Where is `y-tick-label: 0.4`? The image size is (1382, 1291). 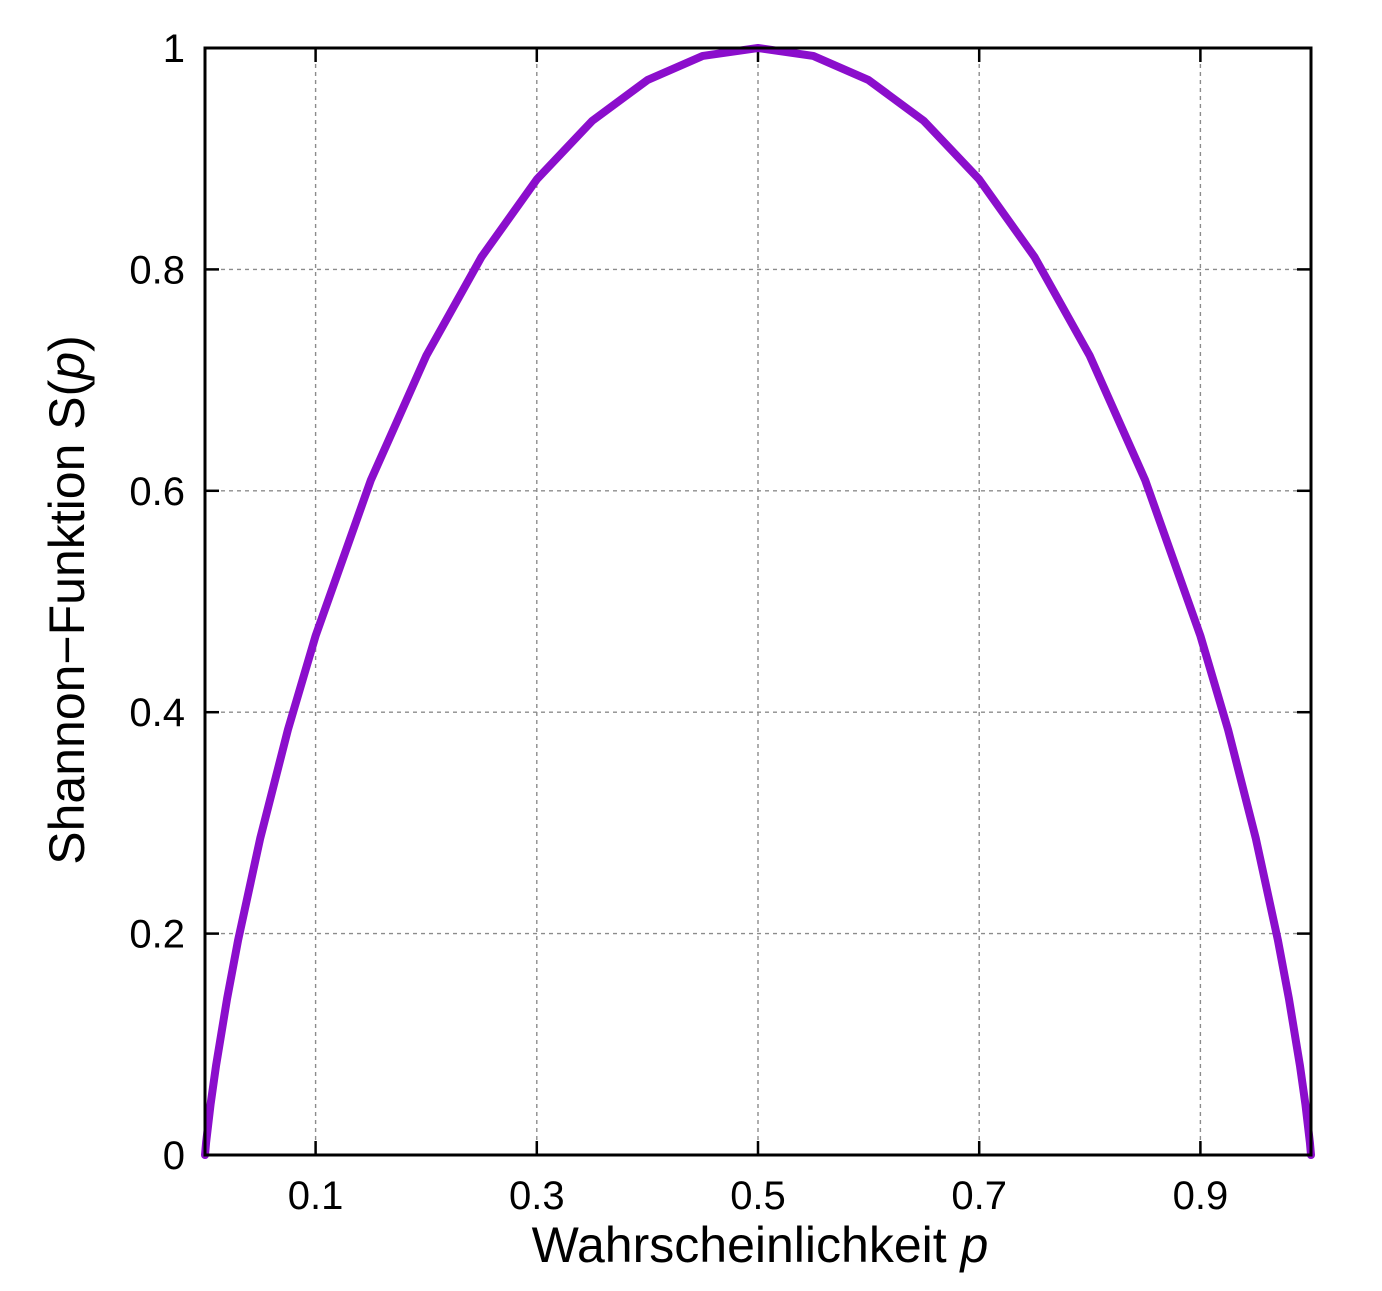 y-tick-label: 0.4 is located at coordinates (157, 713).